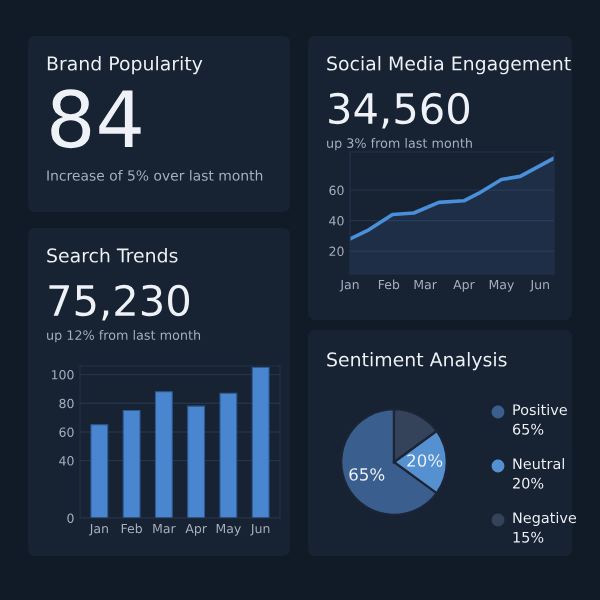 The width and height of the screenshot is (600, 600). Describe the element at coordinates (417, 361) in the screenshot. I see `text: Sentiment Analysis` at that location.